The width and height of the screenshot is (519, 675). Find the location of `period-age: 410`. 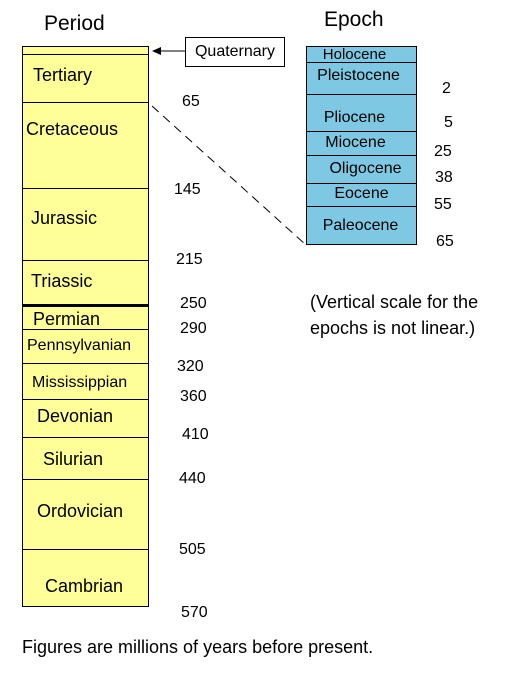

period-age: 410 is located at coordinates (195, 434).